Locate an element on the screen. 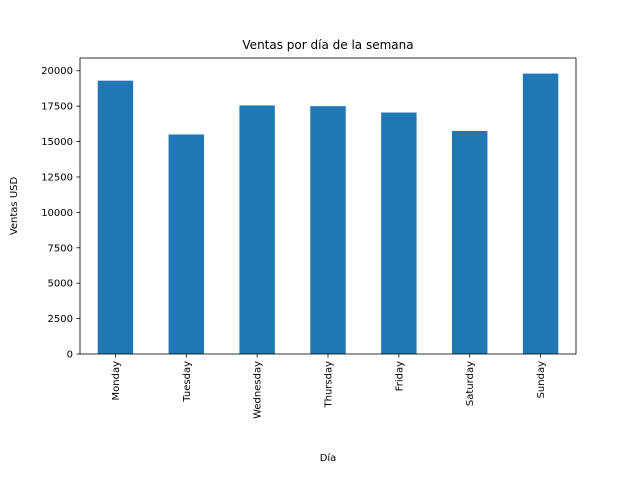 This screenshot has width=640, height=480. y-tick-label: 15000 is located at coordinates (57, 142).